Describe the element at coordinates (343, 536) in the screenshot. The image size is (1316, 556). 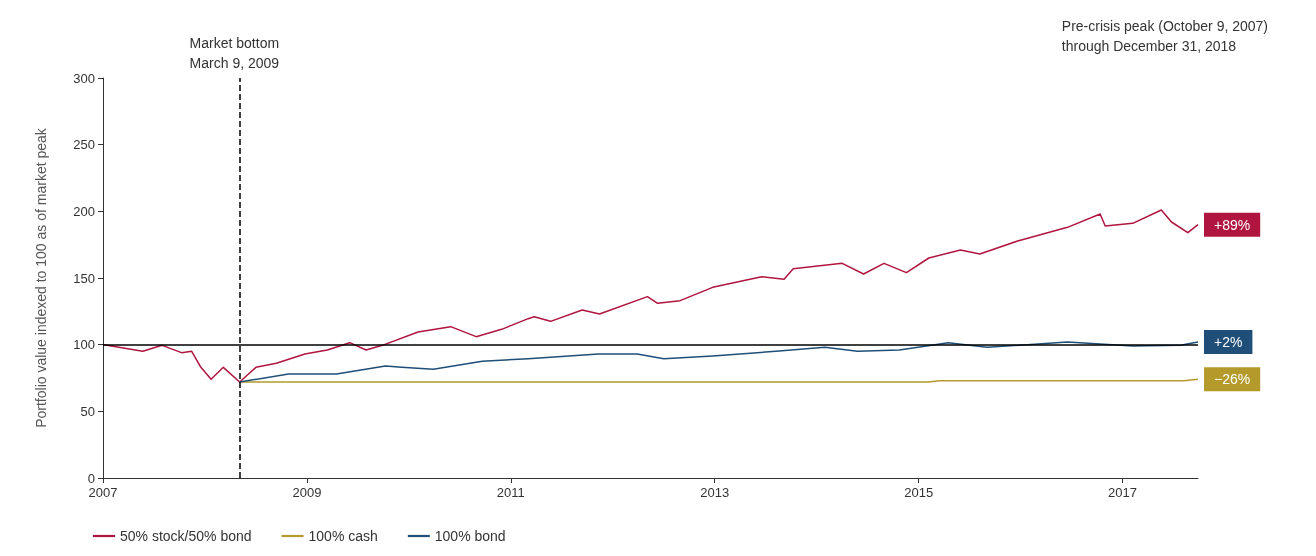
I see `legend-label: 100% cash` at that location.